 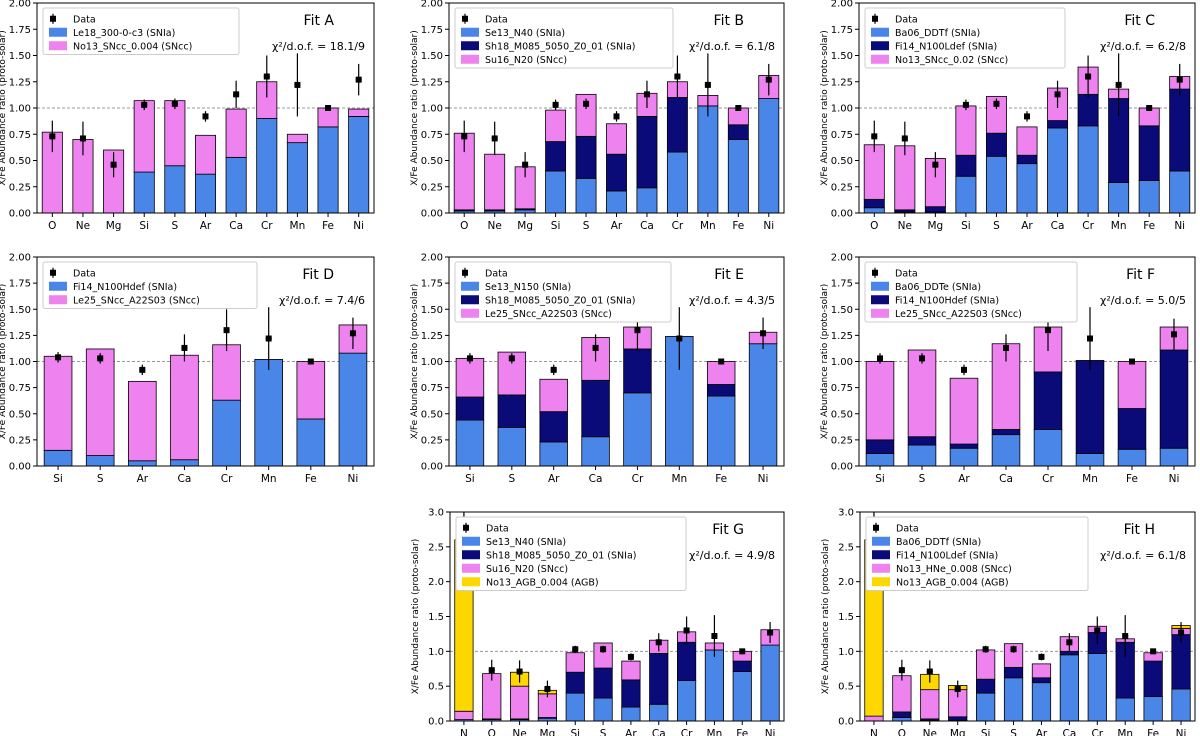 I want to click on y-tick-label: 3.0, so click(x=436, y=513).